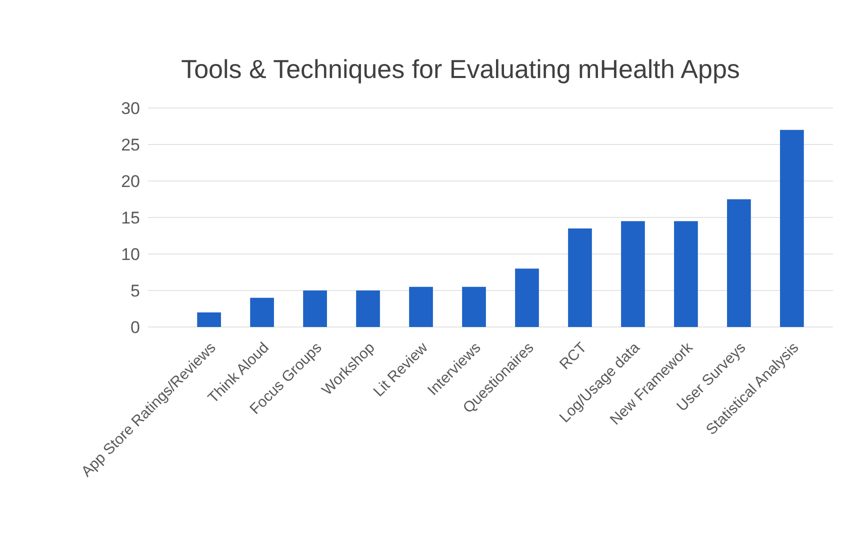 The height and width of the screenshot is (535, 866). Describe the element at coordinates (130, 254) in the screenshot. I see `y-tick-label: 10` at that location.